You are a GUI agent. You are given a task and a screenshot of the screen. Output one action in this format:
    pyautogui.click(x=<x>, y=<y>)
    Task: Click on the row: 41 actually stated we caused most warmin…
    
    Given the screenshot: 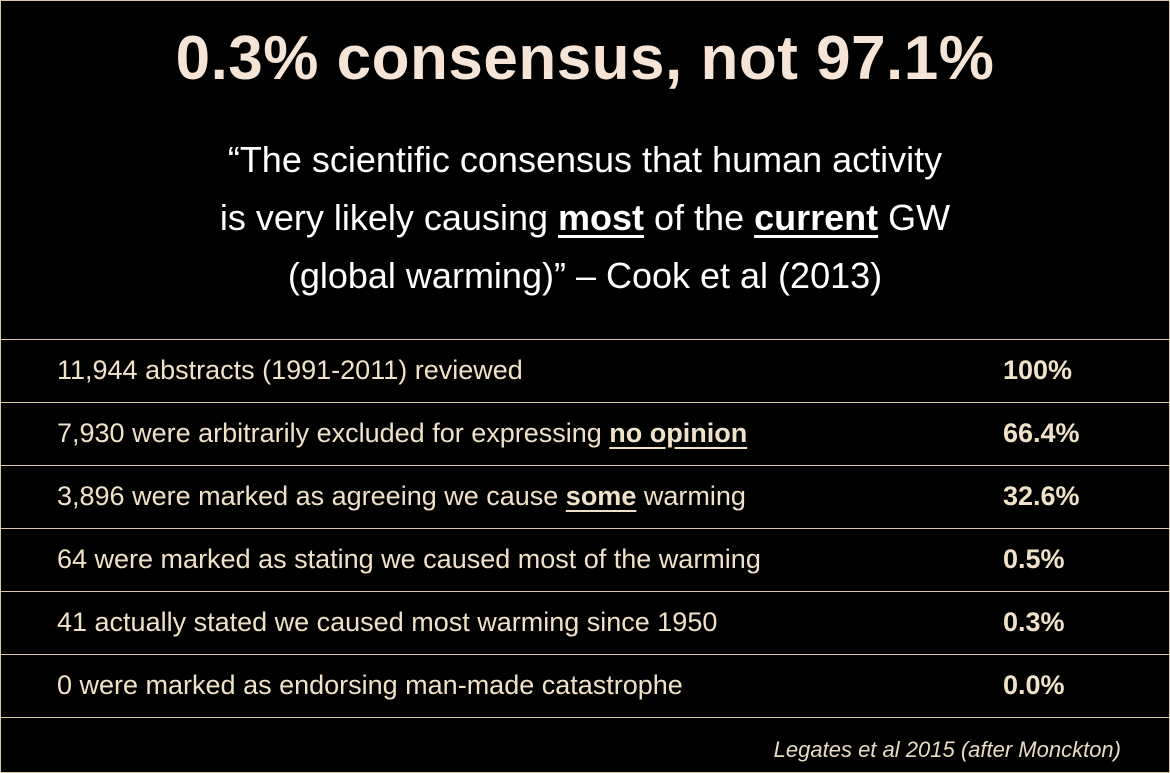 What is the action you would take?
    pyautogui.click(x=585, y=622)
    